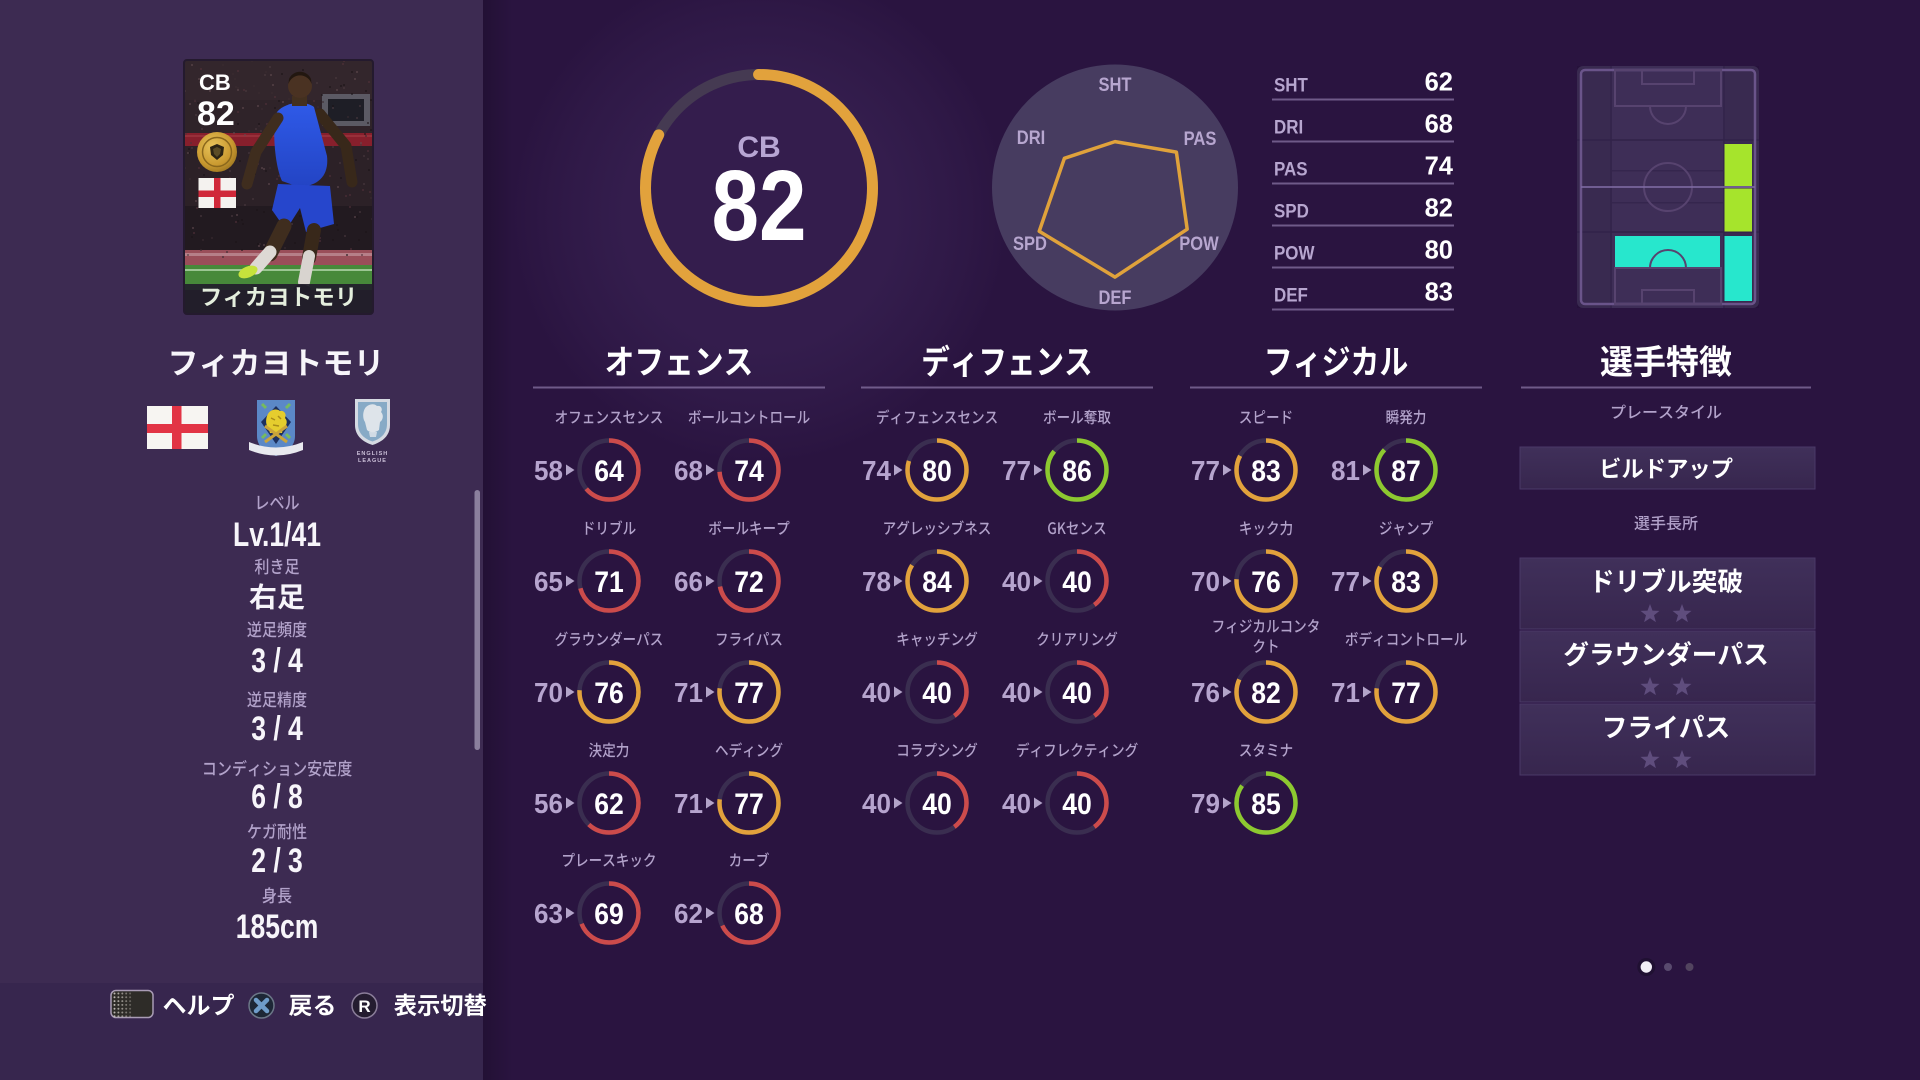 This screenshot has width=1920, height=1080. Describe the element at coordinates (1266, 804) in the screenshot. I see `svg-text: 85` at that location.